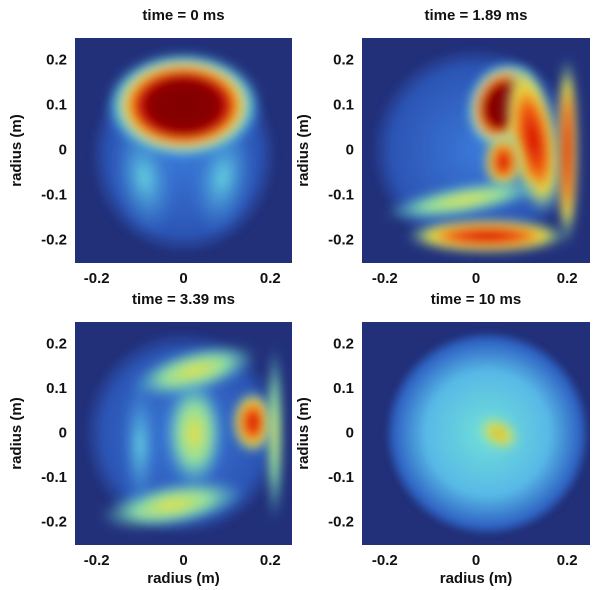 The image size is (593, 590). I want to click on panel-title: time = 1.89 ms, so click(476, 15).